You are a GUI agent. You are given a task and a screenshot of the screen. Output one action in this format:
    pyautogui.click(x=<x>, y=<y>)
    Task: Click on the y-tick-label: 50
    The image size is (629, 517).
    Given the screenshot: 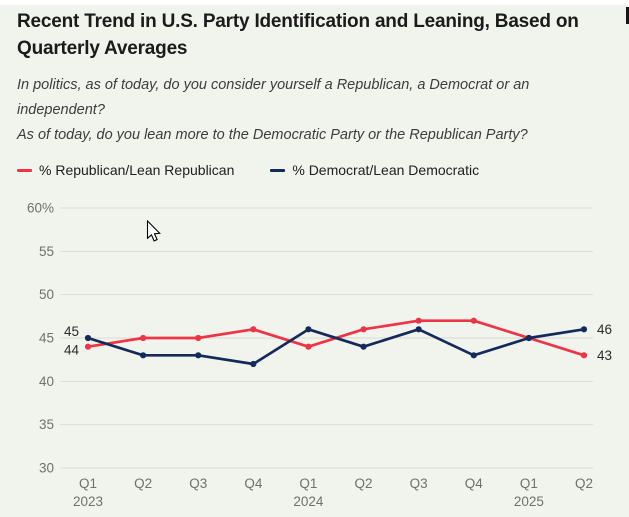 What is the action you would take?
    pyautogui.click(x=46, y=294)
    